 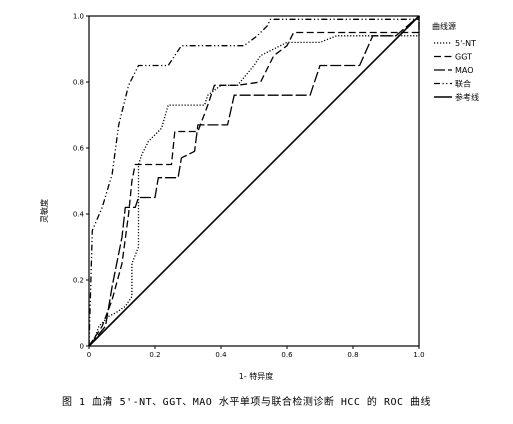 I want to click on legend-title: 曲线源, so click(x=444, y=26).